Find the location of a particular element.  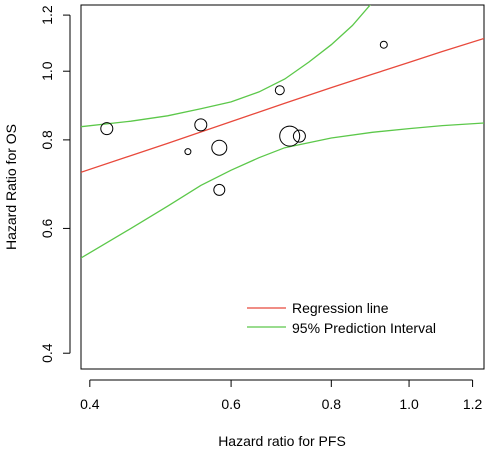

y-tick-label: 0.8 is located at coordinates (47, 140).